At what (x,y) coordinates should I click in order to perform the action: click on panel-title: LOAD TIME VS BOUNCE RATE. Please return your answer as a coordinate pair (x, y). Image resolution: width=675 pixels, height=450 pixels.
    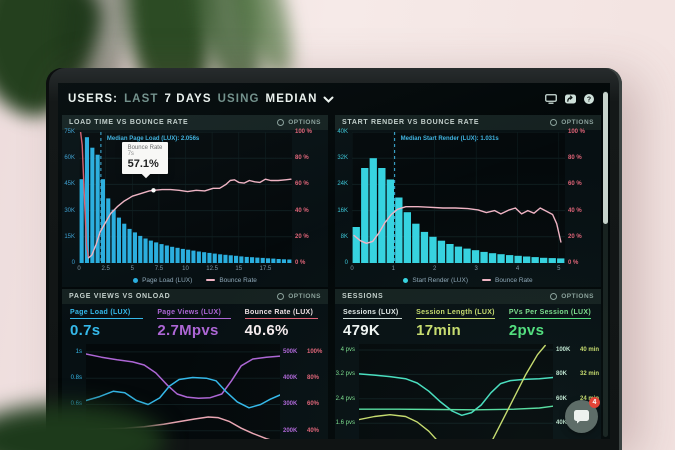
    Looking at the image, I should click on (129, 122).